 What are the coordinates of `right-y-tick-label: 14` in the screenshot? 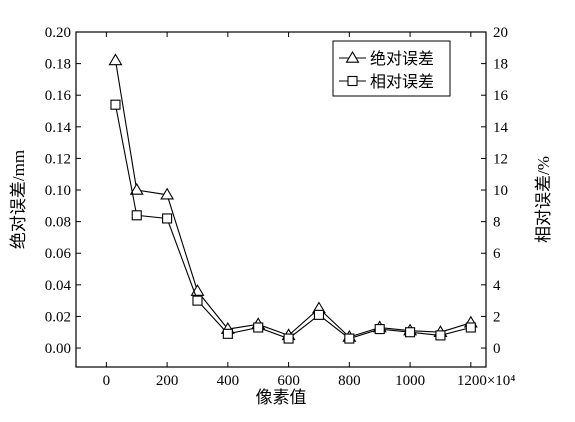 It's located at (501, 128).